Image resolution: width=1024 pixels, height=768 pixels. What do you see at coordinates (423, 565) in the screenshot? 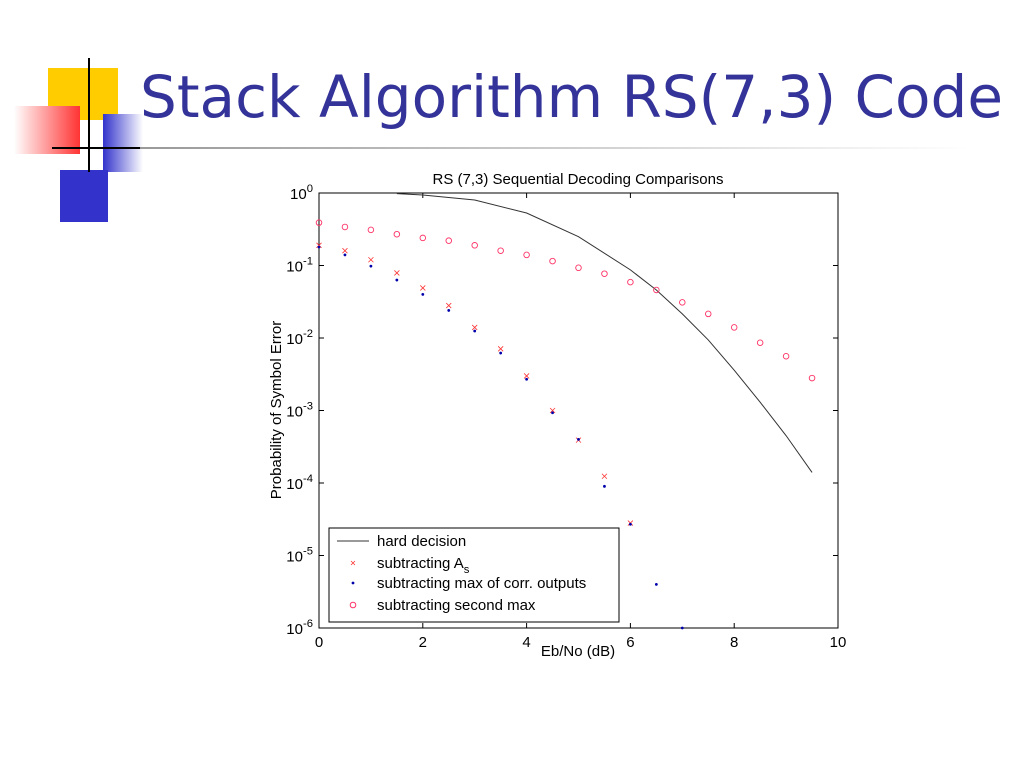
I see `legend-label: subtracting As` at bounding box center [423, 565].